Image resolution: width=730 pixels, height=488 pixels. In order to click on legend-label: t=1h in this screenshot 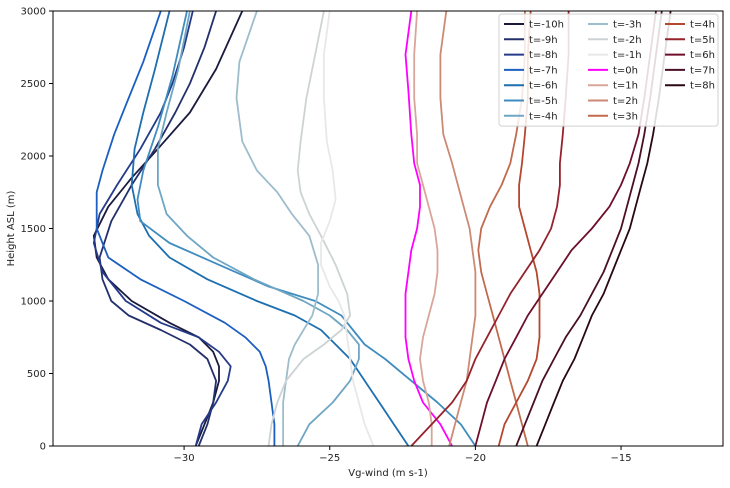, I will do `click(625, 86)`.